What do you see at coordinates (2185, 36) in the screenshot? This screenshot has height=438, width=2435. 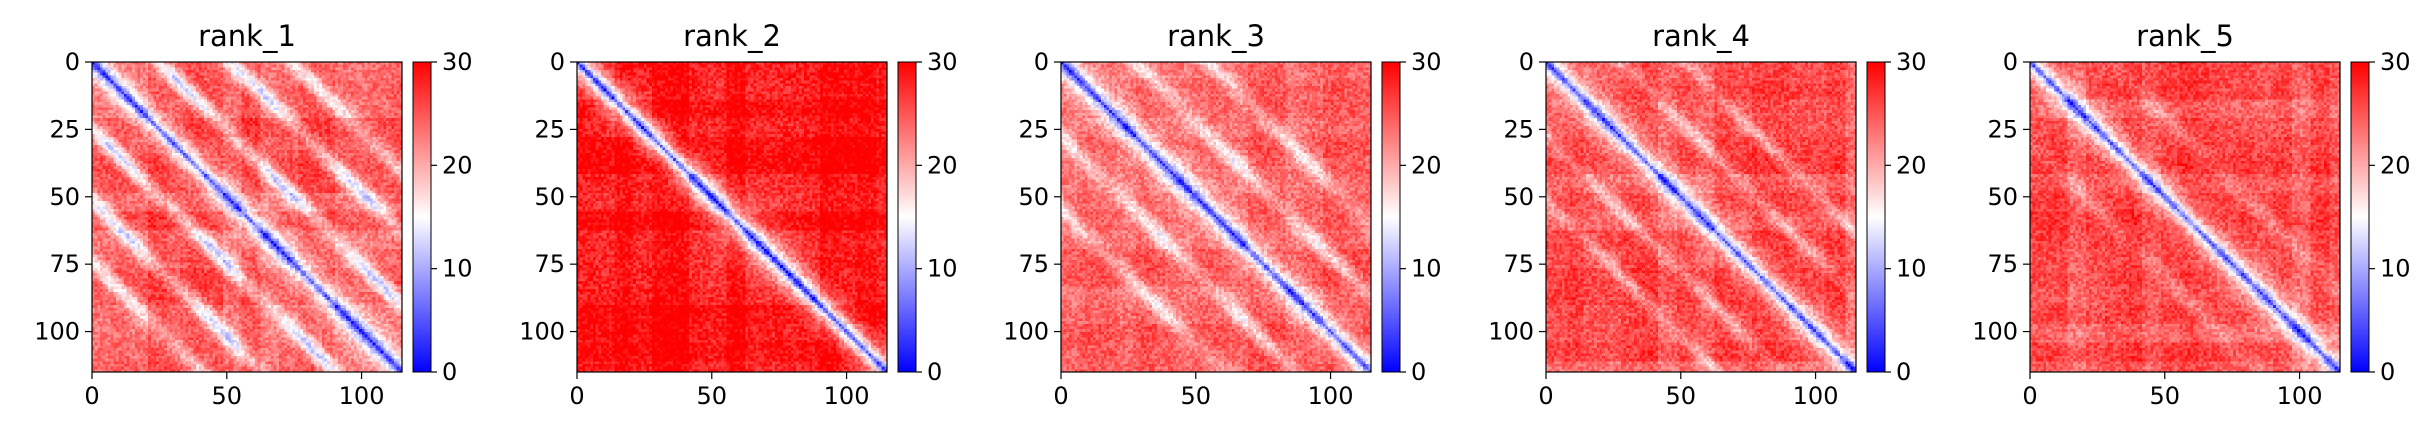 I see `panel-title: rank_5` at bounding box center [2185, 36].